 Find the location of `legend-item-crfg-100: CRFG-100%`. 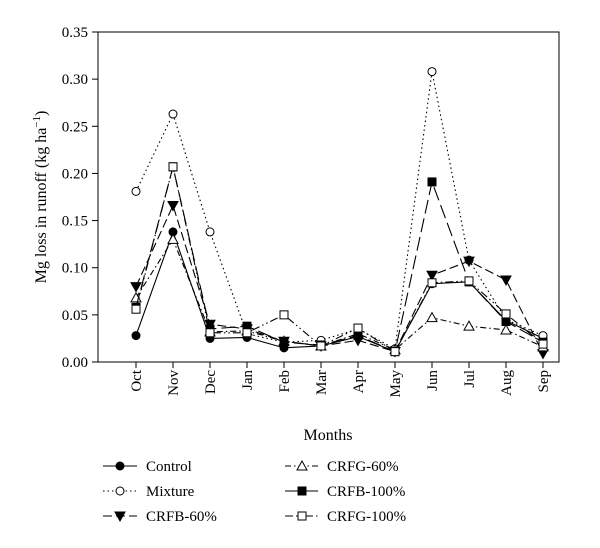

legend-item-crfg-100: CRFG-100% is located at coordinates (345, 517).